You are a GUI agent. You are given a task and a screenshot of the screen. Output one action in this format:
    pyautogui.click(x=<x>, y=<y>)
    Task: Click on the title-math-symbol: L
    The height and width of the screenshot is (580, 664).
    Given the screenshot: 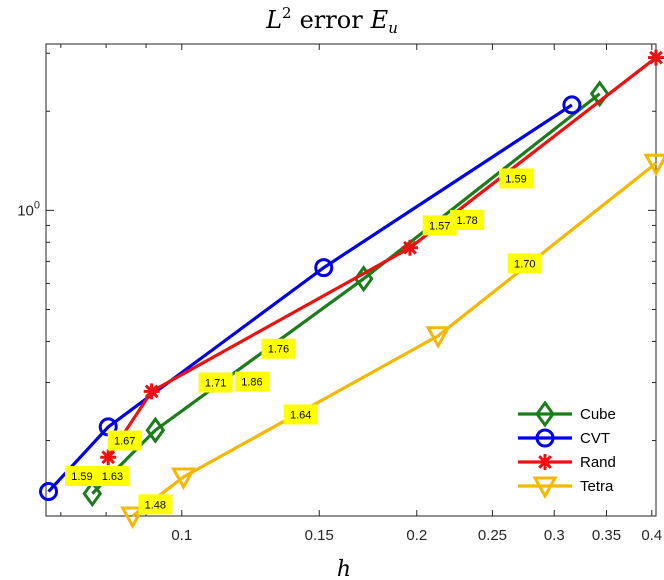 What is the action you would take?
    pyautogui.click(x=273, y=20)
    